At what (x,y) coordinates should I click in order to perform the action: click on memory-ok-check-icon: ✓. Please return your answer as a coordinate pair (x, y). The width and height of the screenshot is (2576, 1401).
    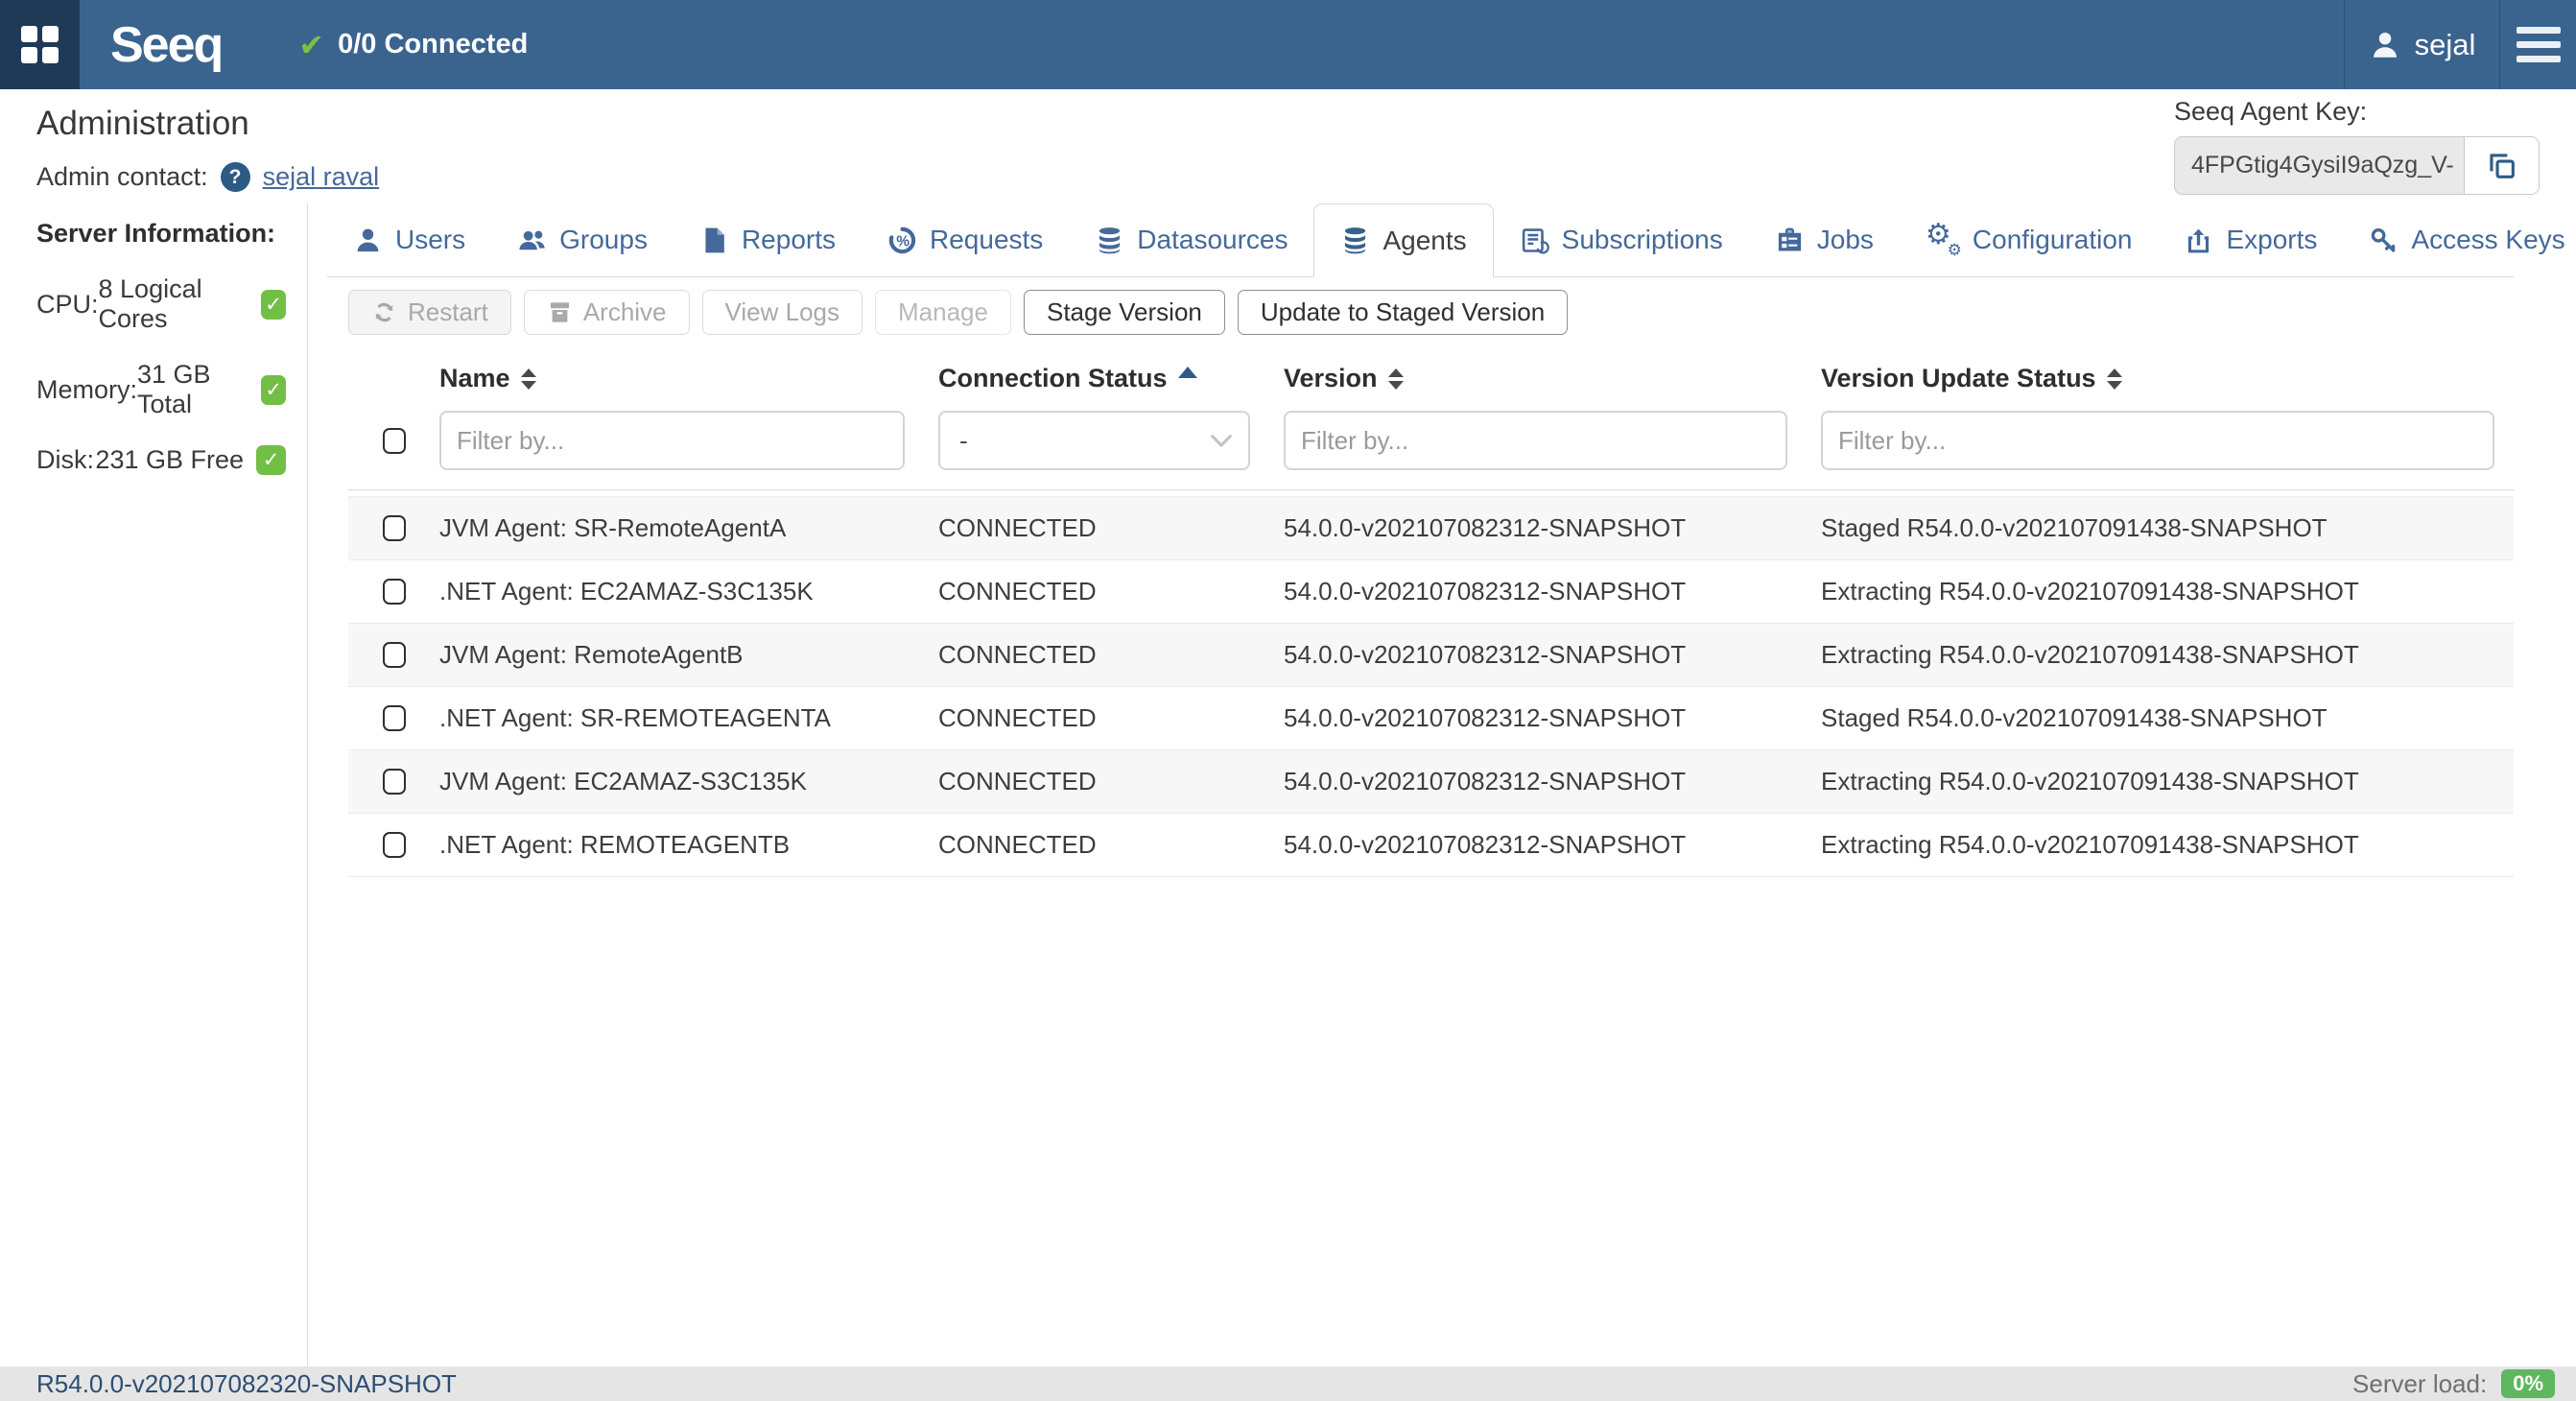
    Looking at the image, I should click on (274, 389).